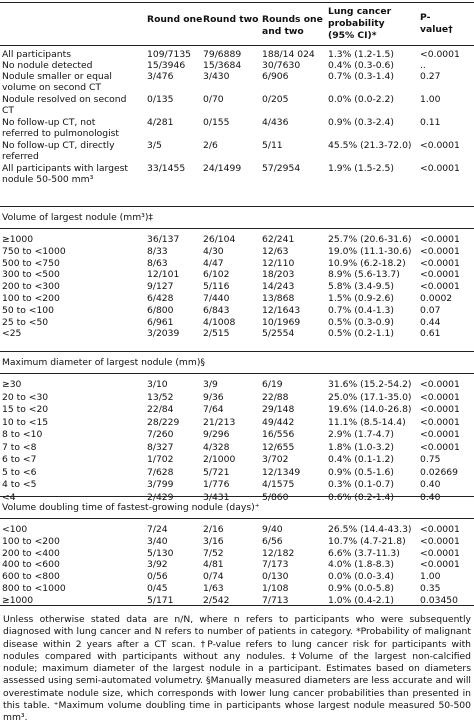 Image resolution: width=474 pixels, height=725 pixels. I want to click on cell-p-value: .., so click(423, 65).